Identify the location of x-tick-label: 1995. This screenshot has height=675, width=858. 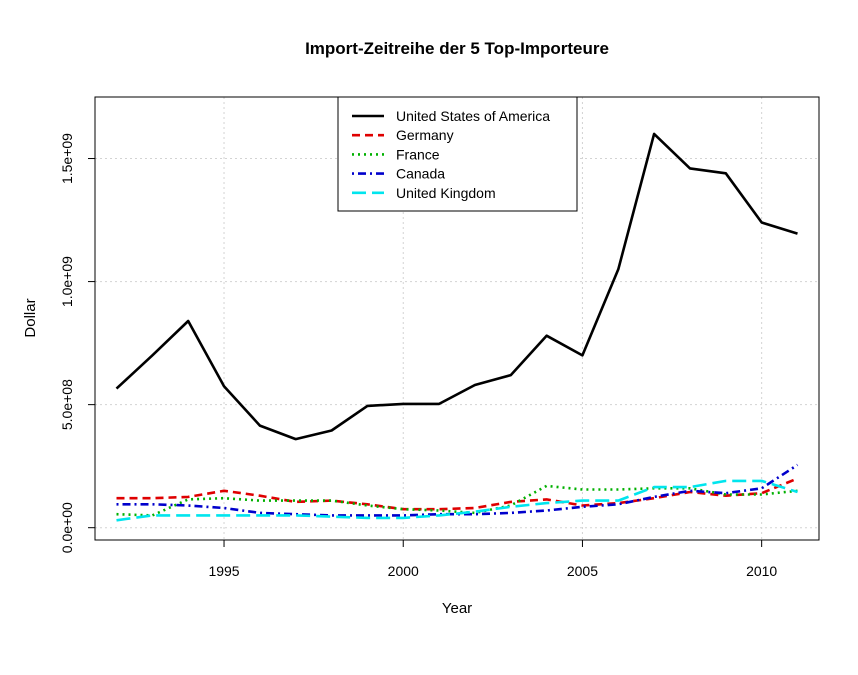
(223, 571).